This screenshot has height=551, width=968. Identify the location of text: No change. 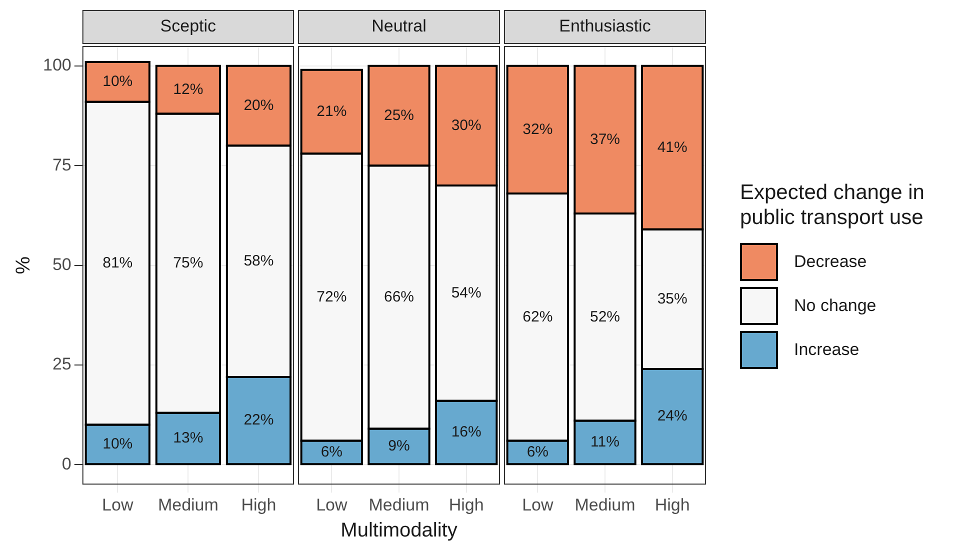
(835, 306).